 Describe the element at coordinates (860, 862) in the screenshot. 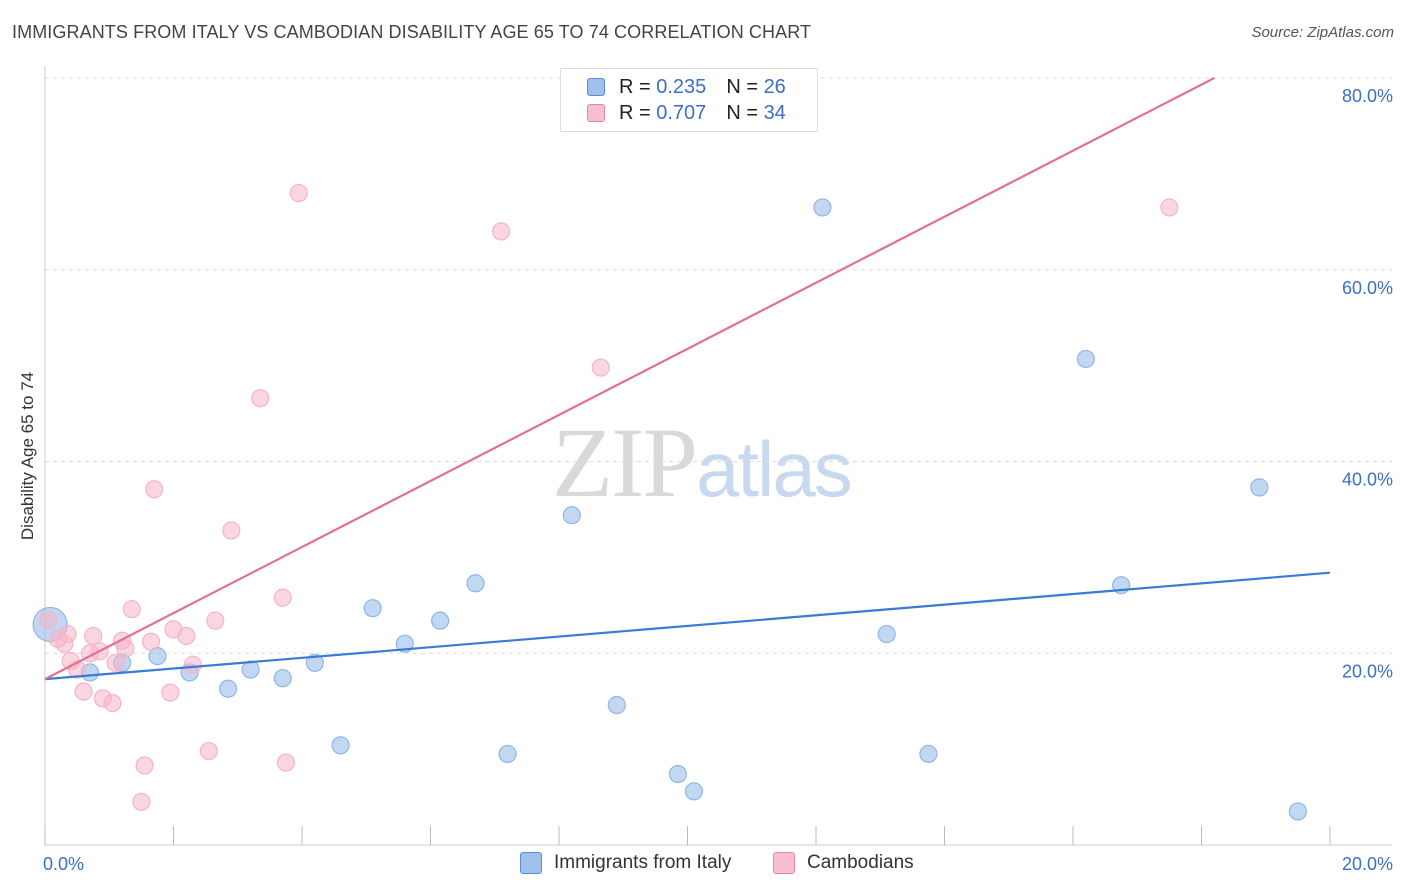

I see `legend-label-cambodians: Cambodians` at that location.